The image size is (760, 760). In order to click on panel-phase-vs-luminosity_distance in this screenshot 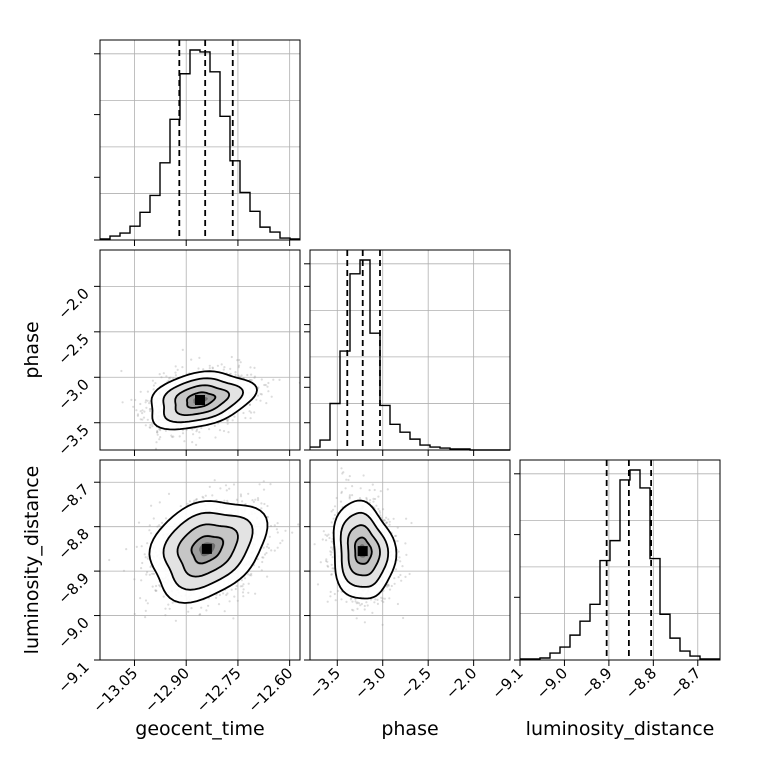, I will do `click(410, 560)`.